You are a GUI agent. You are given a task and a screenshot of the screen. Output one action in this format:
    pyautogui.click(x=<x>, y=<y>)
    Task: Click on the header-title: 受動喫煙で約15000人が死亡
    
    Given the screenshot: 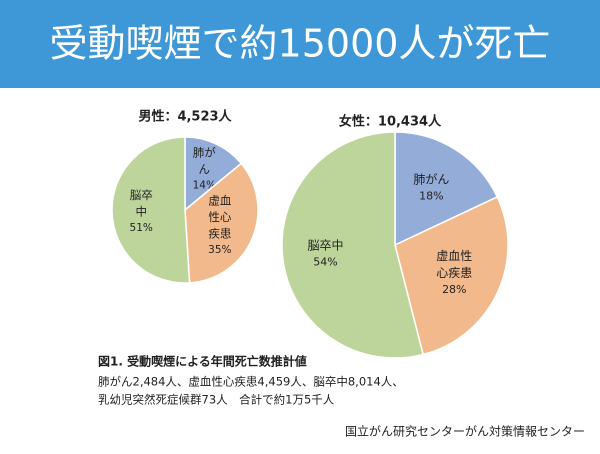 What is the action you would take?
    pyautogui.click(x=300, y=44)
    